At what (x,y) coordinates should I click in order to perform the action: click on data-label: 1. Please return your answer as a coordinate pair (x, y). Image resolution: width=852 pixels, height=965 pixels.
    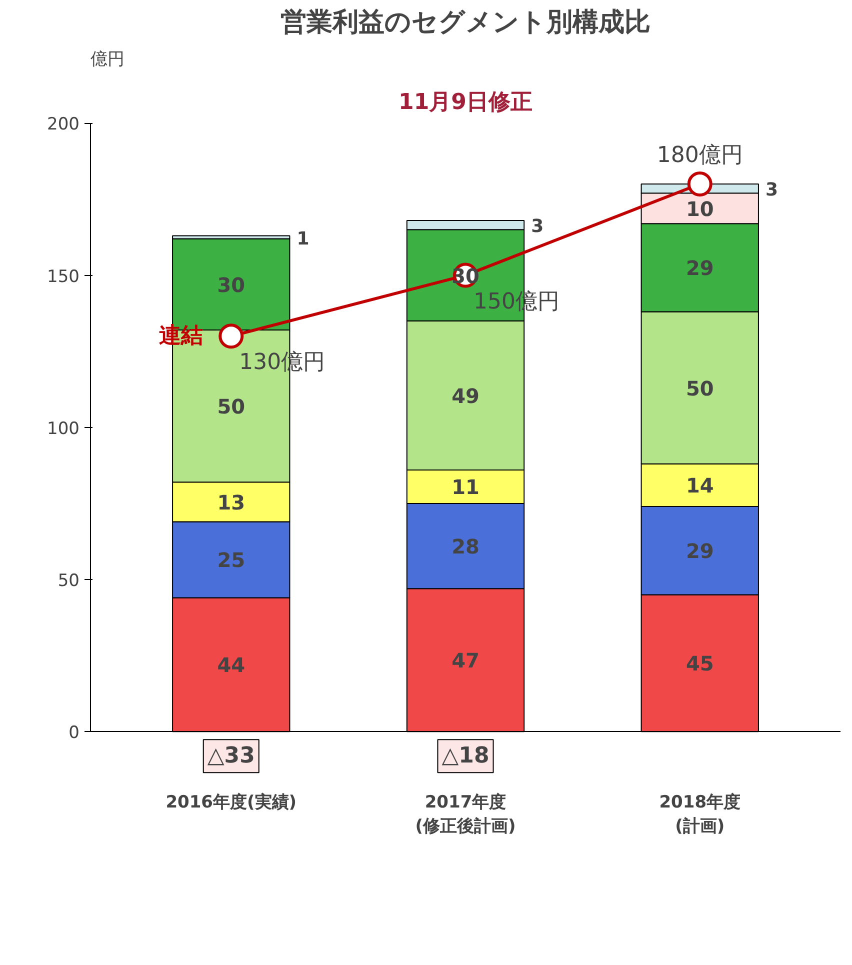
    Looking at the image, I should click on (303, 239).